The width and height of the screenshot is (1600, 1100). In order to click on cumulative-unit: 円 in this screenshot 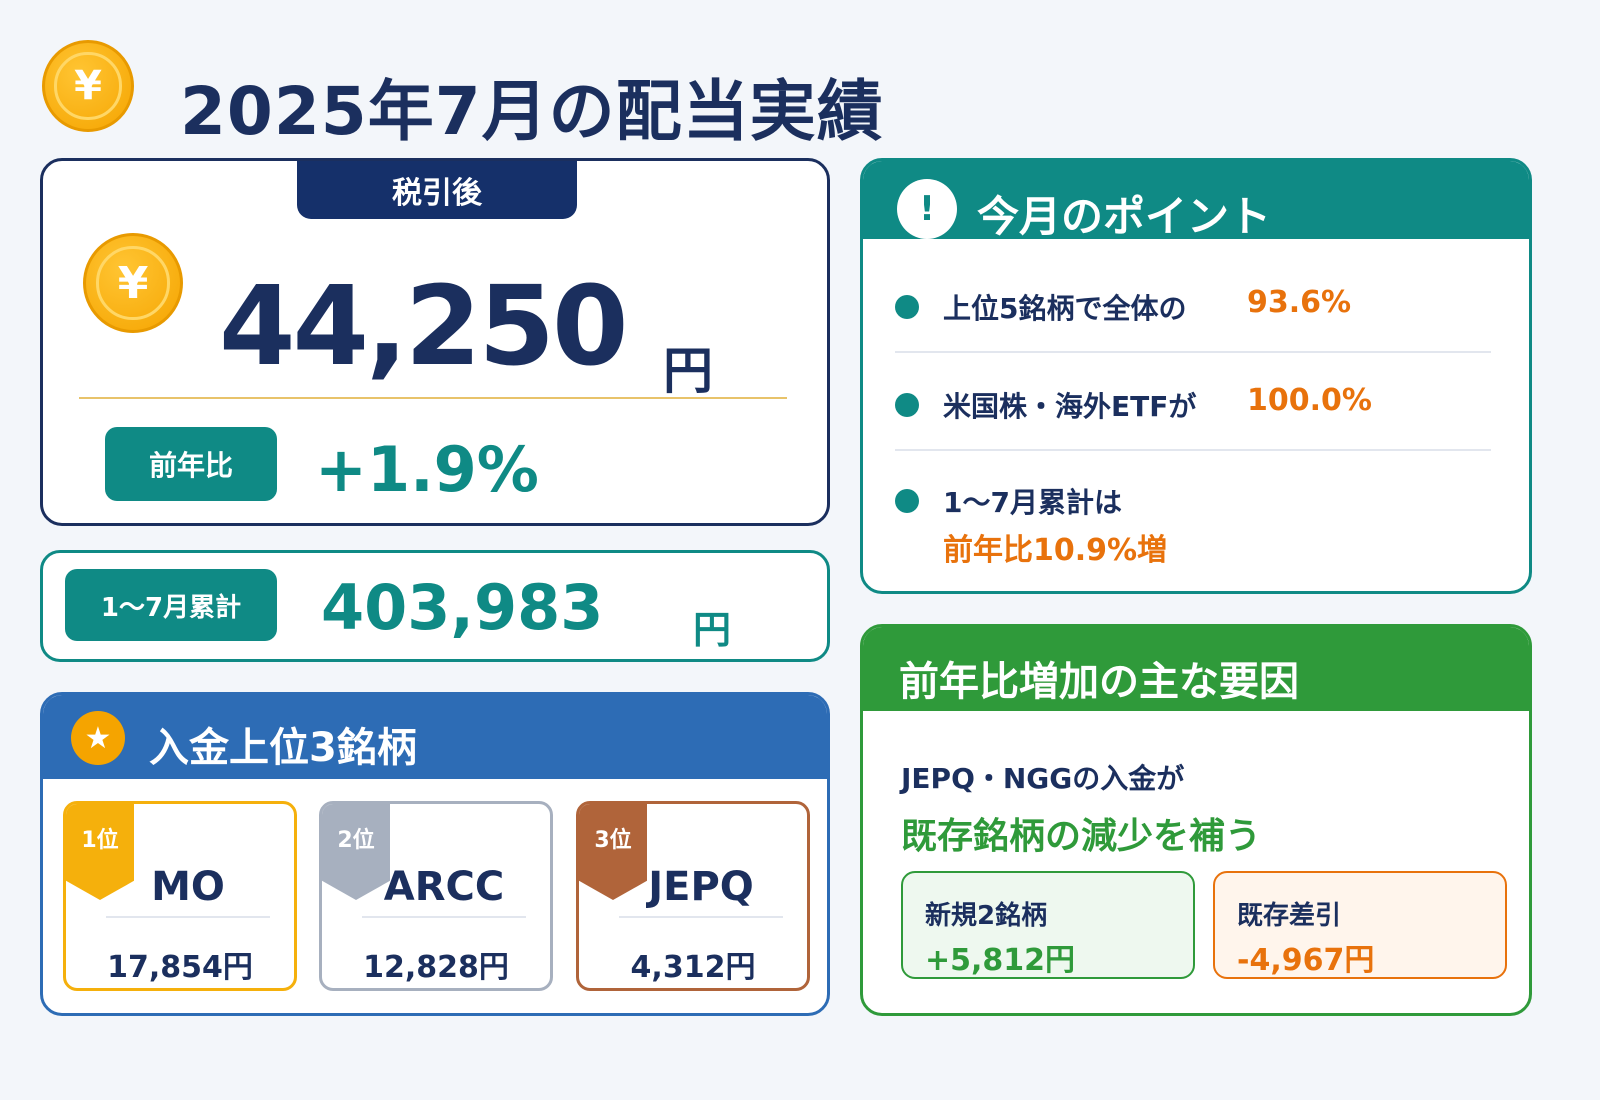, I will do `click(712, 630)`.